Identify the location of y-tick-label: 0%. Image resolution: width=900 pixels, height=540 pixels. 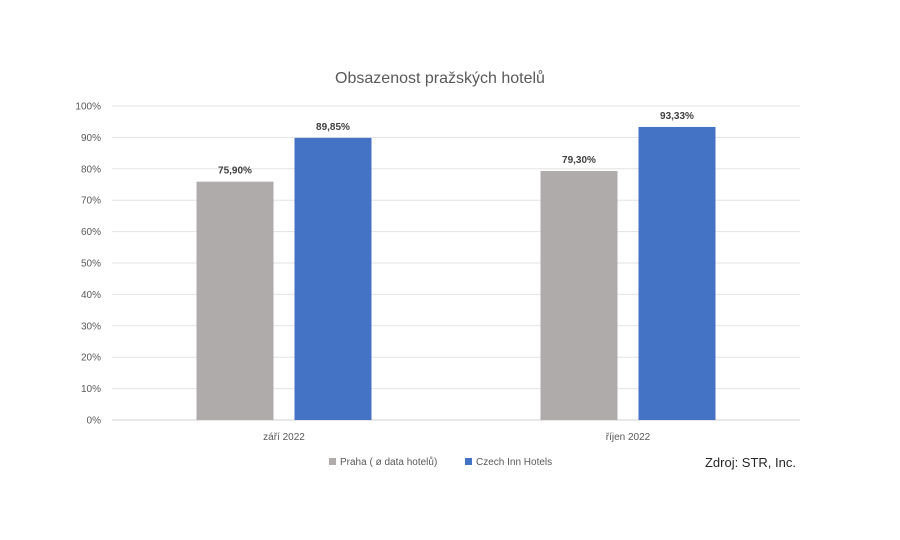
(94, 421).